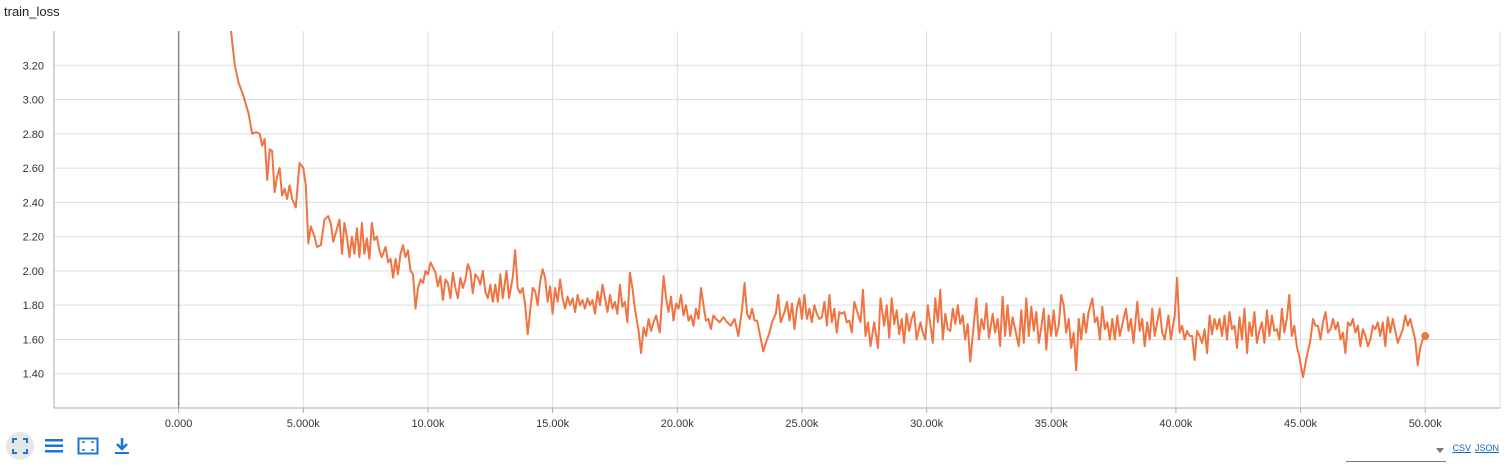  I want to click on x-tick-label: 15.00k, so click(553, 424).